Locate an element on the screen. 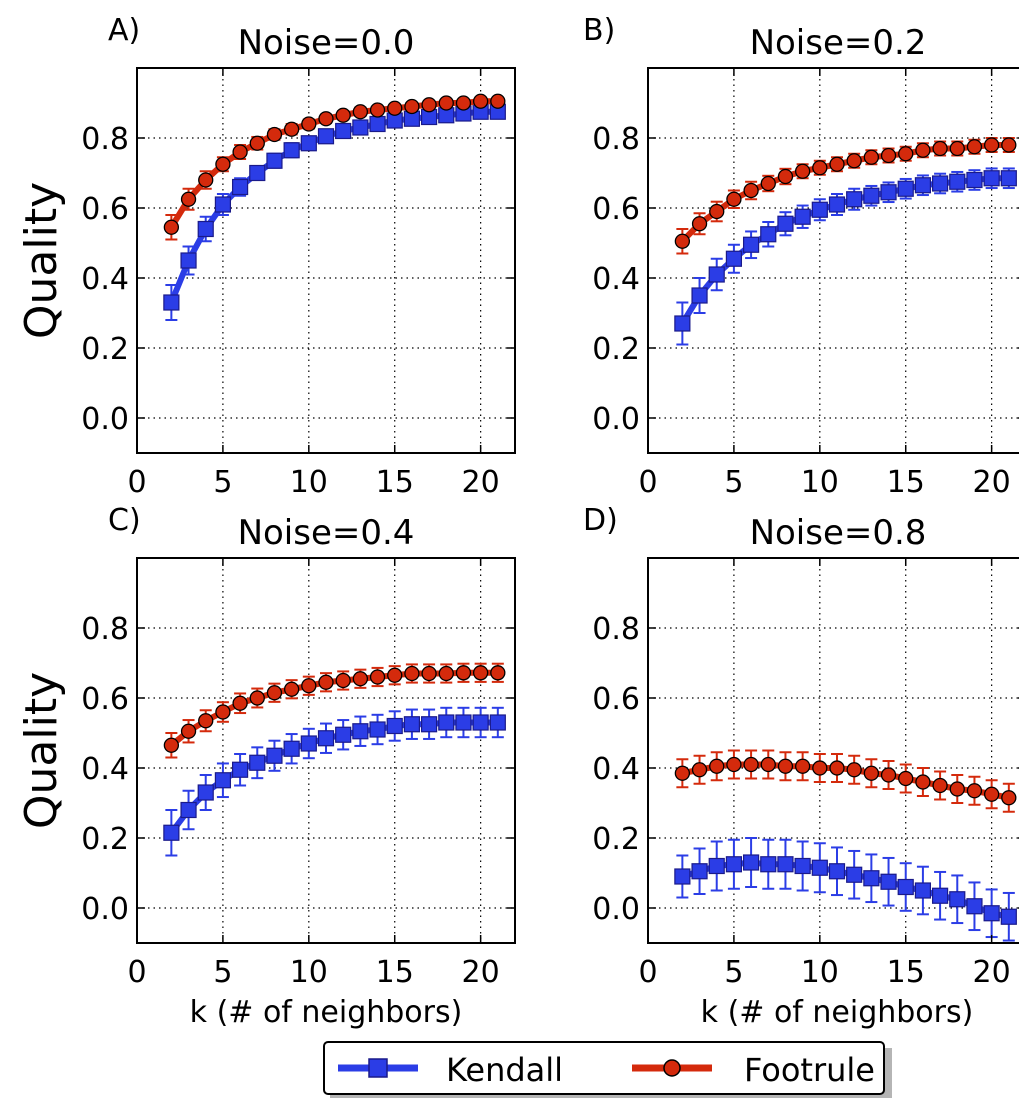 Image resolution: width=1019 pixels, height=1098 pixels. axes-frame is located at coordinates (833, 260).